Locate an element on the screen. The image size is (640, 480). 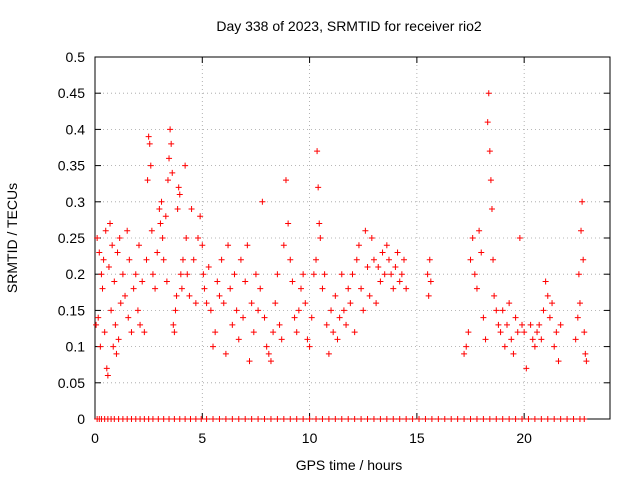
y-tick-label: 0.1 is located at coordinates (76, 347).